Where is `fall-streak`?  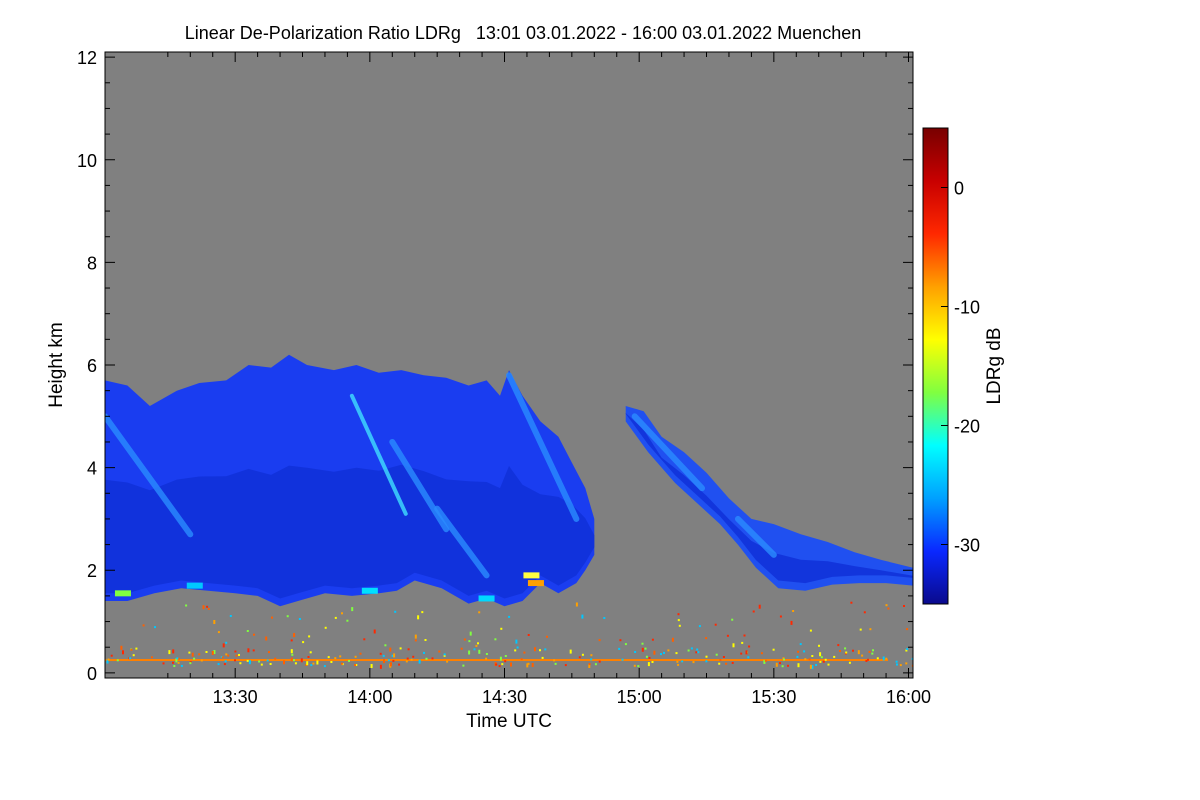 fall-streak is located at coordinates (543, 447).